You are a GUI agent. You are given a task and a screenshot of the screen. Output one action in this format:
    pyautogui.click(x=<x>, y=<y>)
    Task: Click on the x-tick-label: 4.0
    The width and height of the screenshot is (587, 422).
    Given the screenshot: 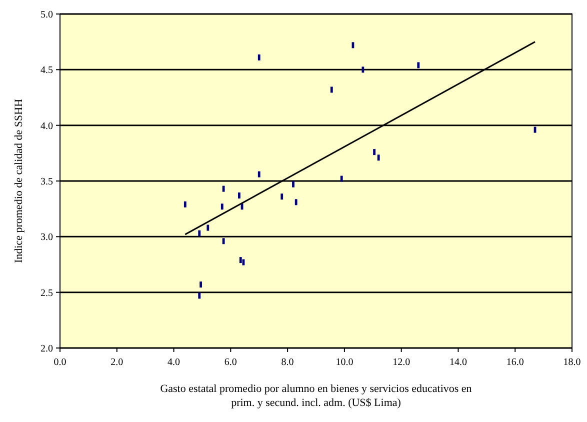 What is the action you would take?
    pyautogui.click(x=174, y=362)
    